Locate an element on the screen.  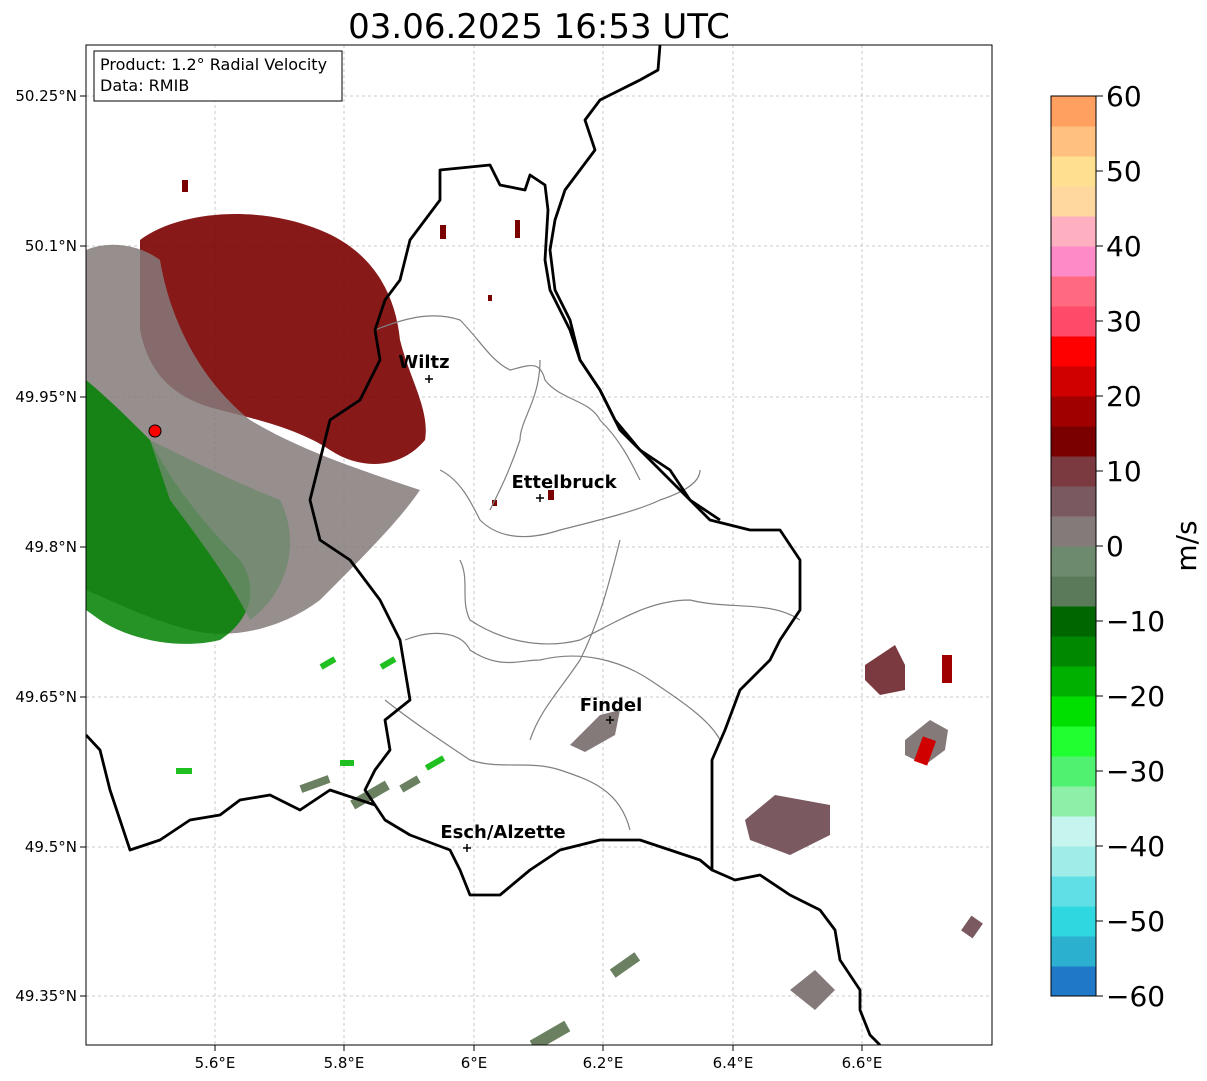
colorbar-tick-label: −20 is located at coordinates (1135, 696).